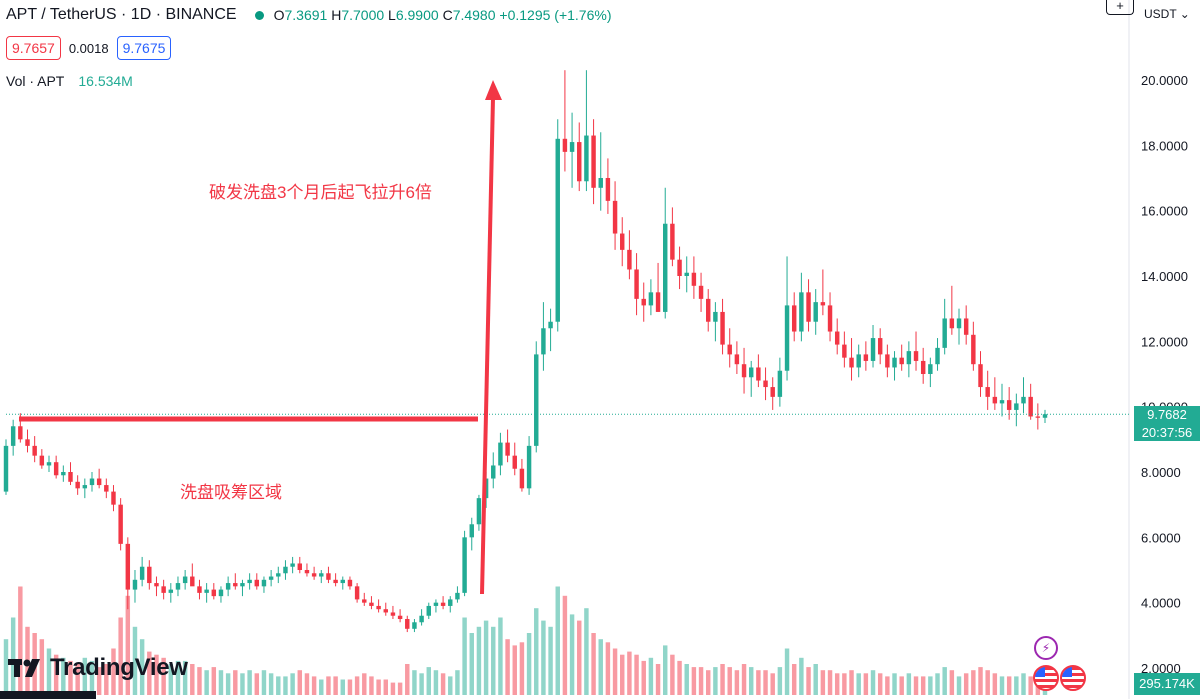 Image resolution: width=1200 pixels, height=699 pixels. Describe the element at coordinates (98, 668) in the screenshot. I see `tradingview-logo: TradingView` at that location.